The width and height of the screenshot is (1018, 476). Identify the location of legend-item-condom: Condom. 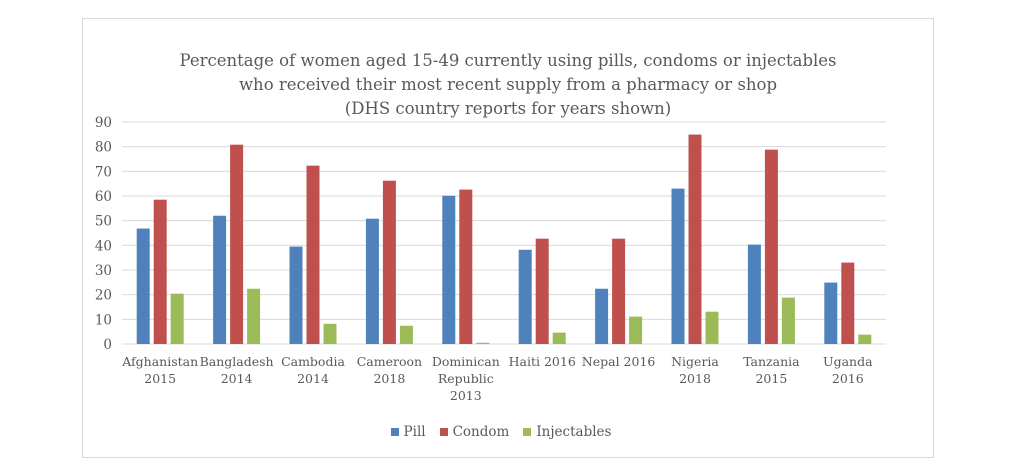
(474, 432).